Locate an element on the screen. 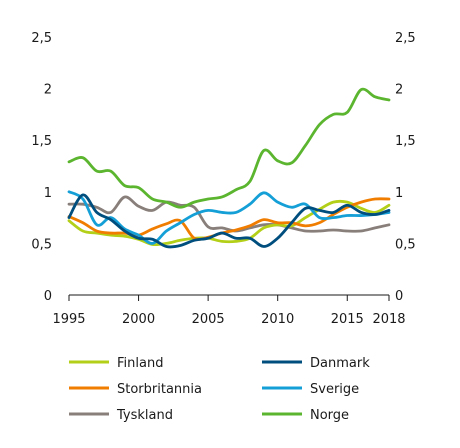 This screenshot has height=448, width=460. series-line-sverige is located at coordinates (229, 217).